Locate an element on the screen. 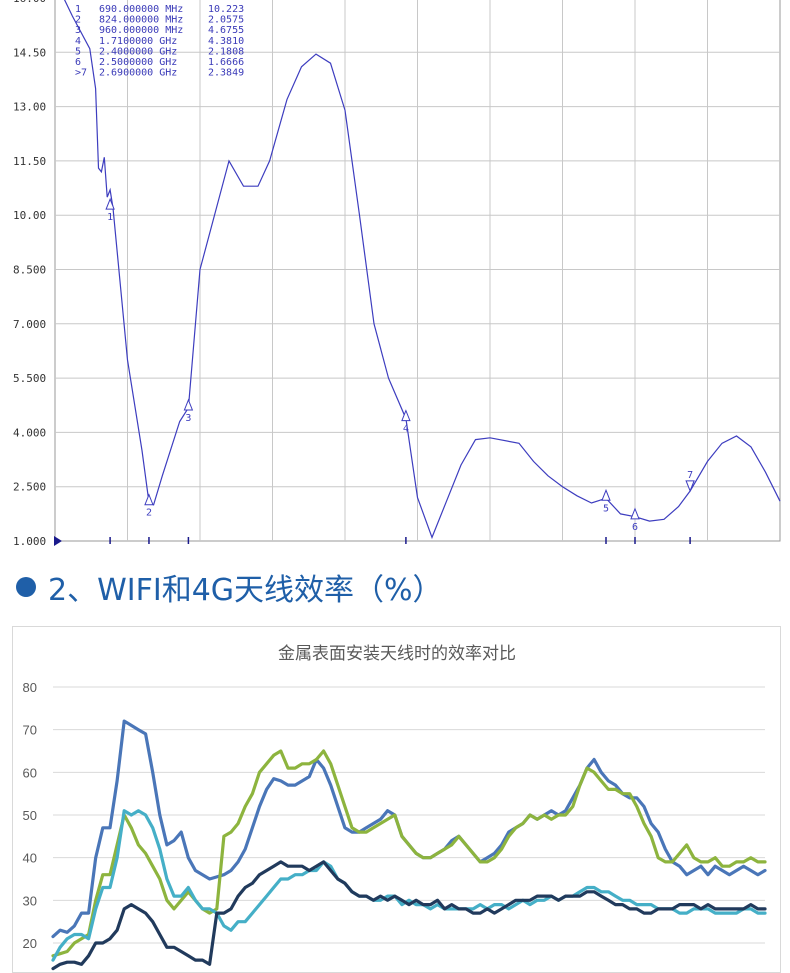 The width and height of the screenshot is (790, 973). marker-table-value: 2.3849 is located at coordinates (226, 73).